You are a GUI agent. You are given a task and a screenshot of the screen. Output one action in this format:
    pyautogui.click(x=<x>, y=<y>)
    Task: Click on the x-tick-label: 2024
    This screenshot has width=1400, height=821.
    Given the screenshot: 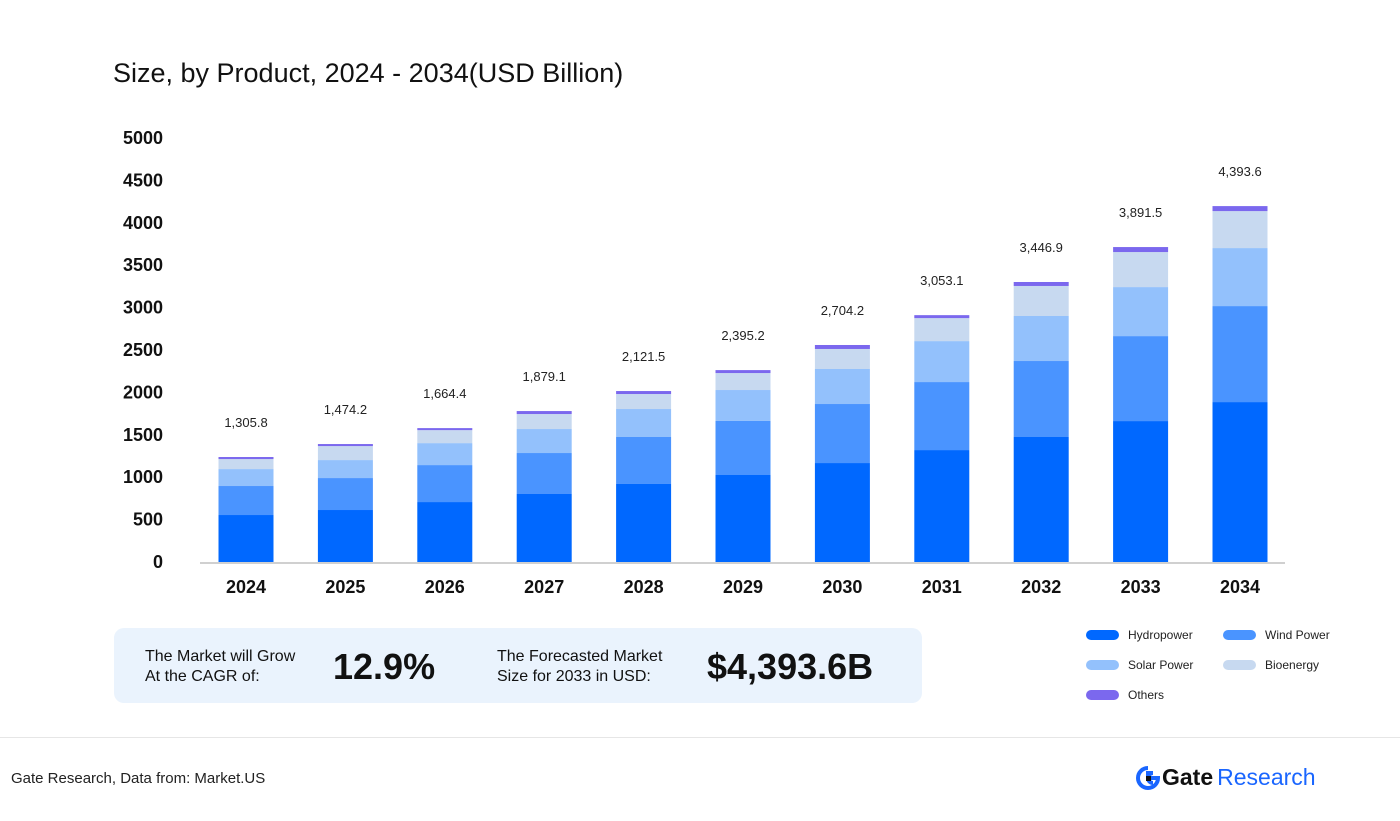 What is the action you would take?
    pyautogui.click(x=246, y=587)
    